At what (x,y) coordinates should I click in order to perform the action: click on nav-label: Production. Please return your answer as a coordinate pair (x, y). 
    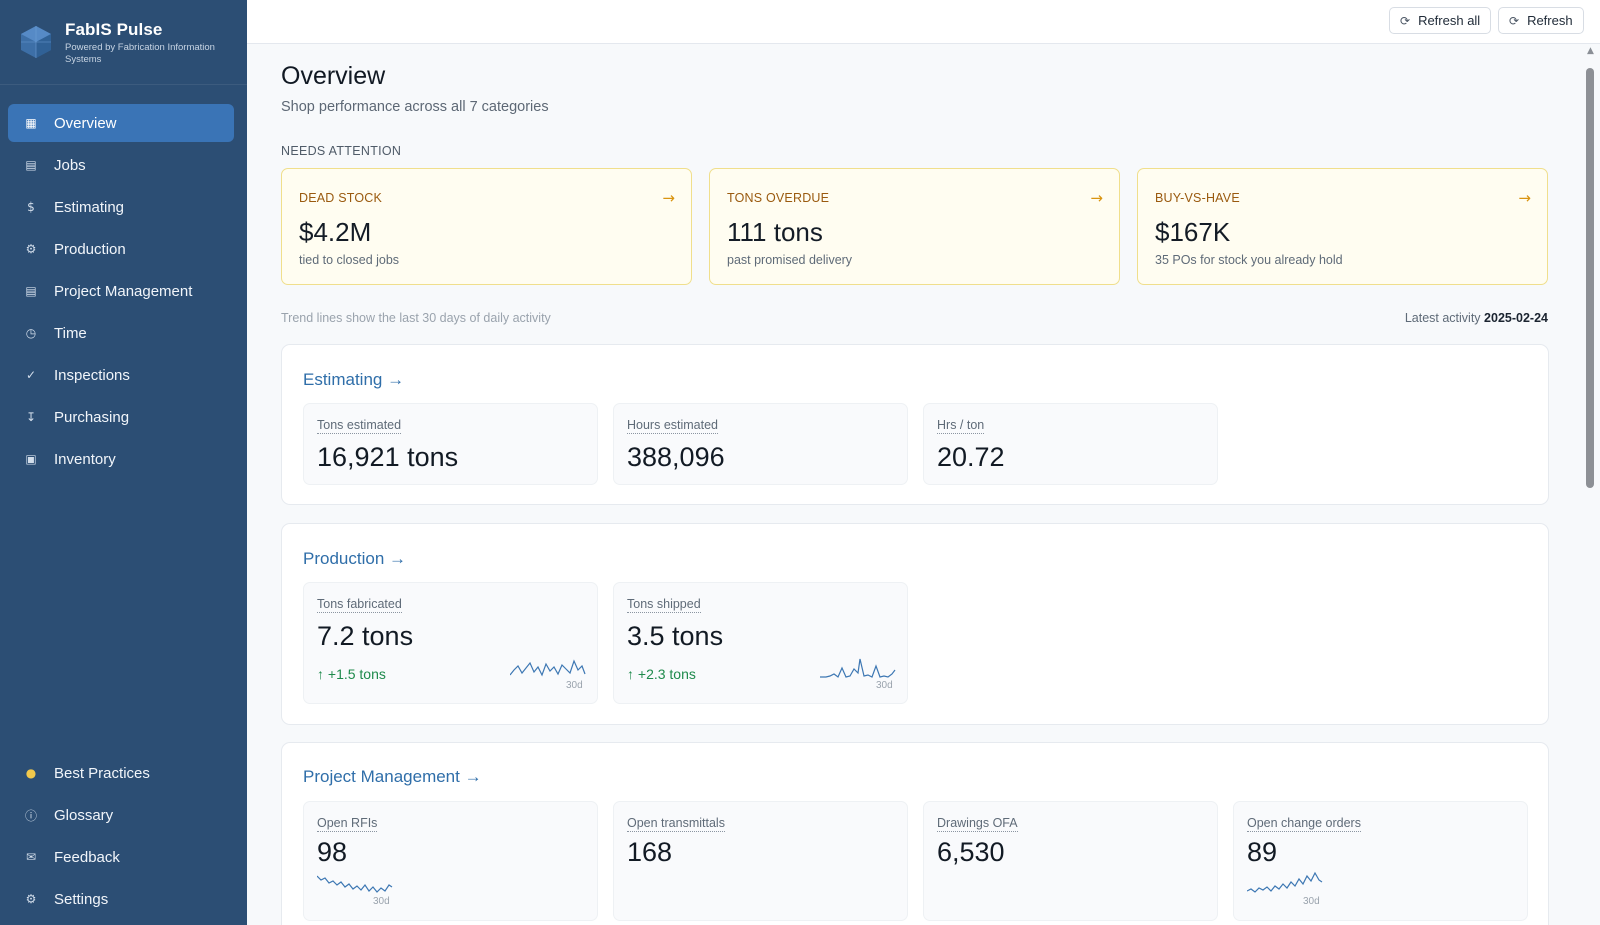
    Looking at the image, I should click on (90, 249).